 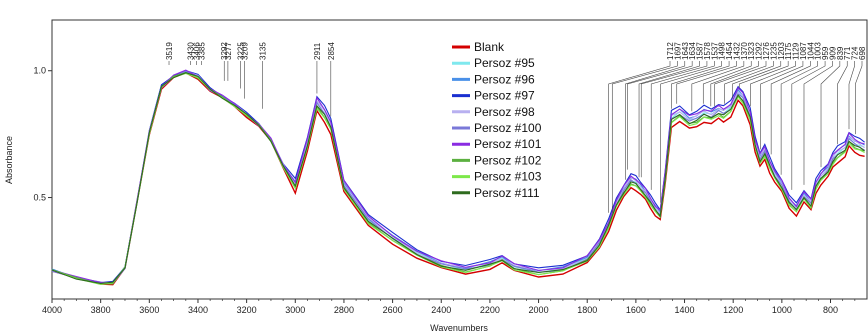 I want to click on x-tick-label: 1000, so click(x=782, y=310).